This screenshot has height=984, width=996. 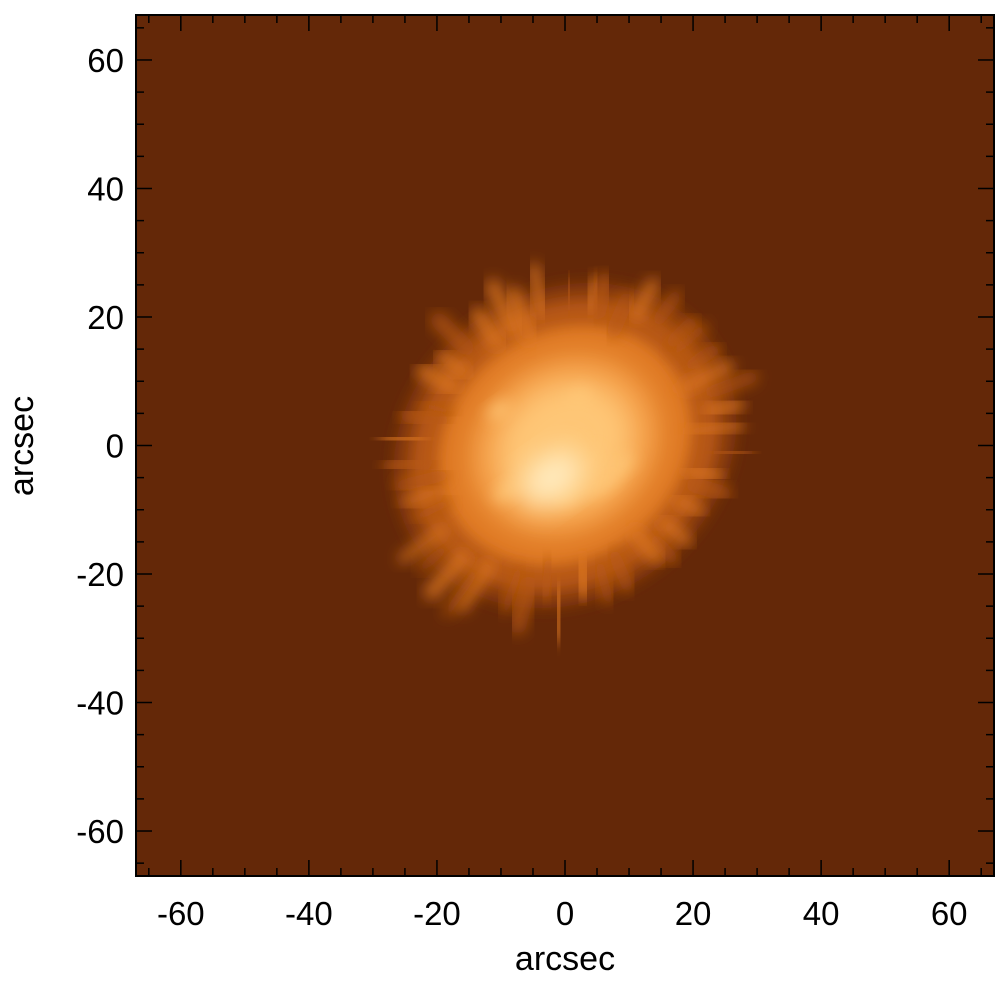 I want to click on x-tick-label: -60, so click(x=181, y=913).